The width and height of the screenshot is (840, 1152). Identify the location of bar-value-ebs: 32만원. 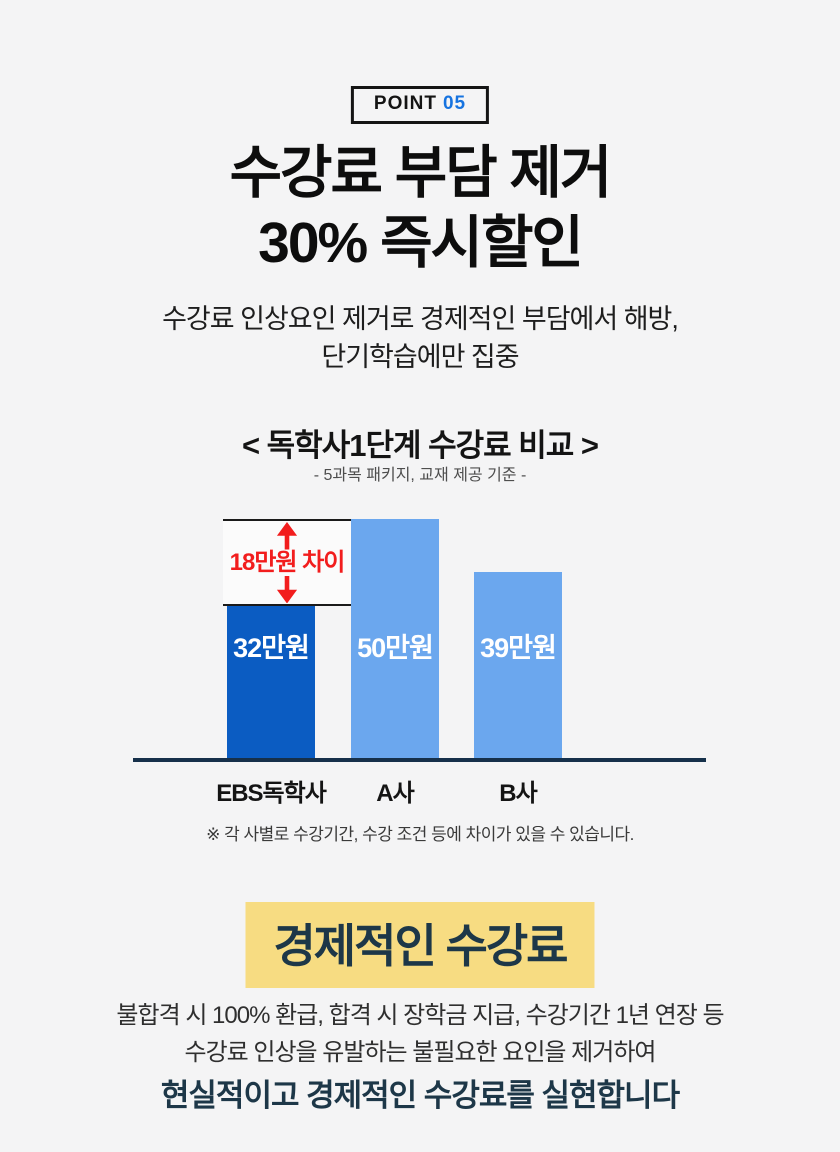
(271, 648).